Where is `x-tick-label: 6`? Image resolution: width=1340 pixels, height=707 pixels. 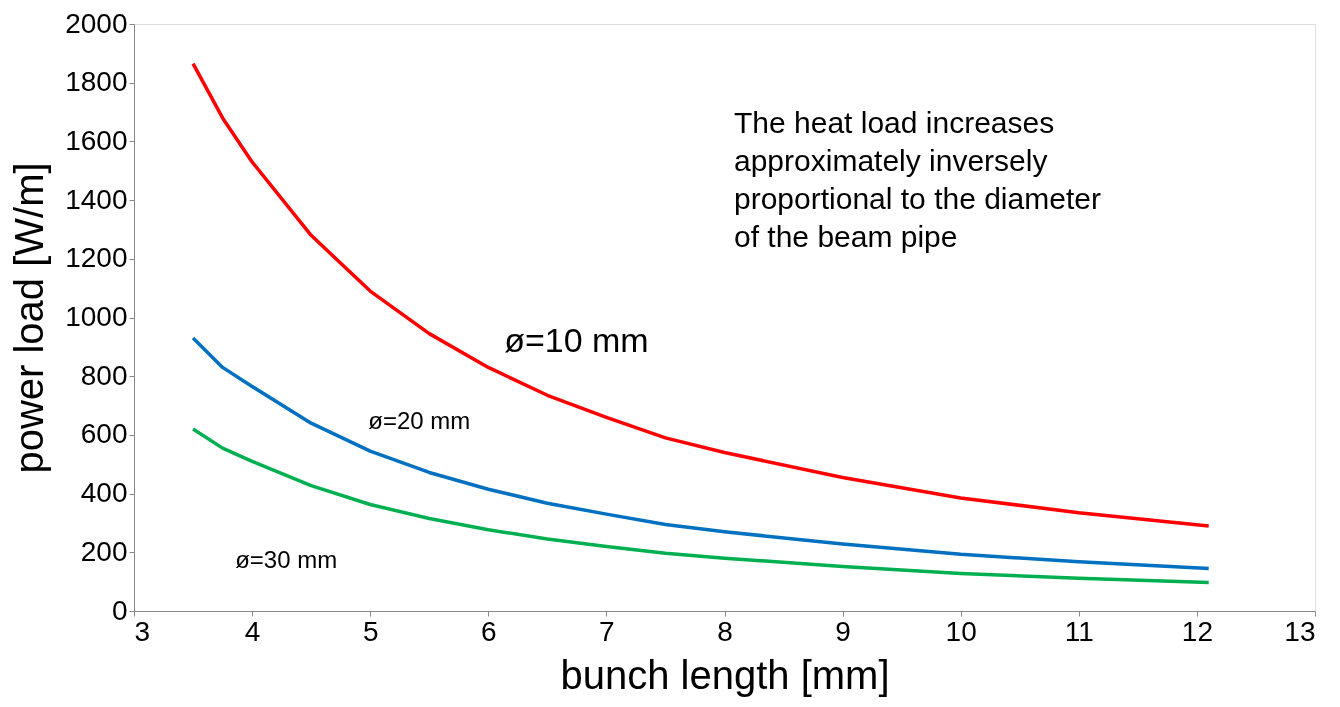
x-tick-label: 6 is located at coordinates (489, 631).